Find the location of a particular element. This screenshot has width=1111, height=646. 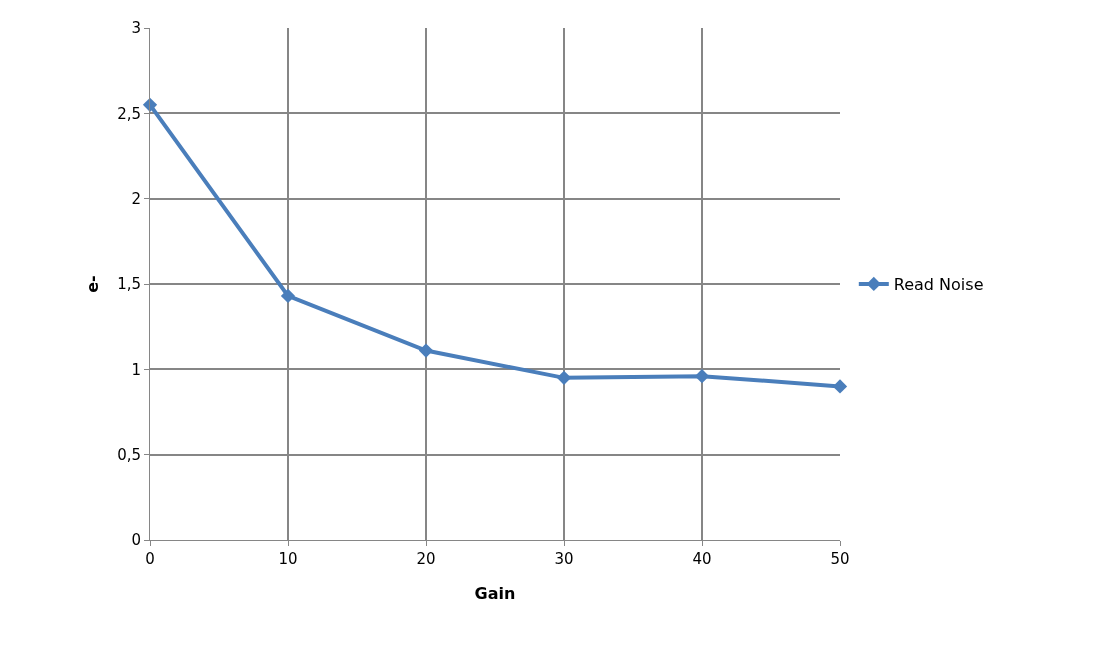

x-tick-label: 50 is located at coordinates (840, 559).